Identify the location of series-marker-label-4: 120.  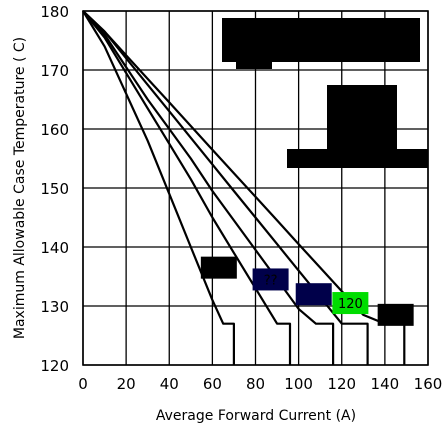
(350, 304).